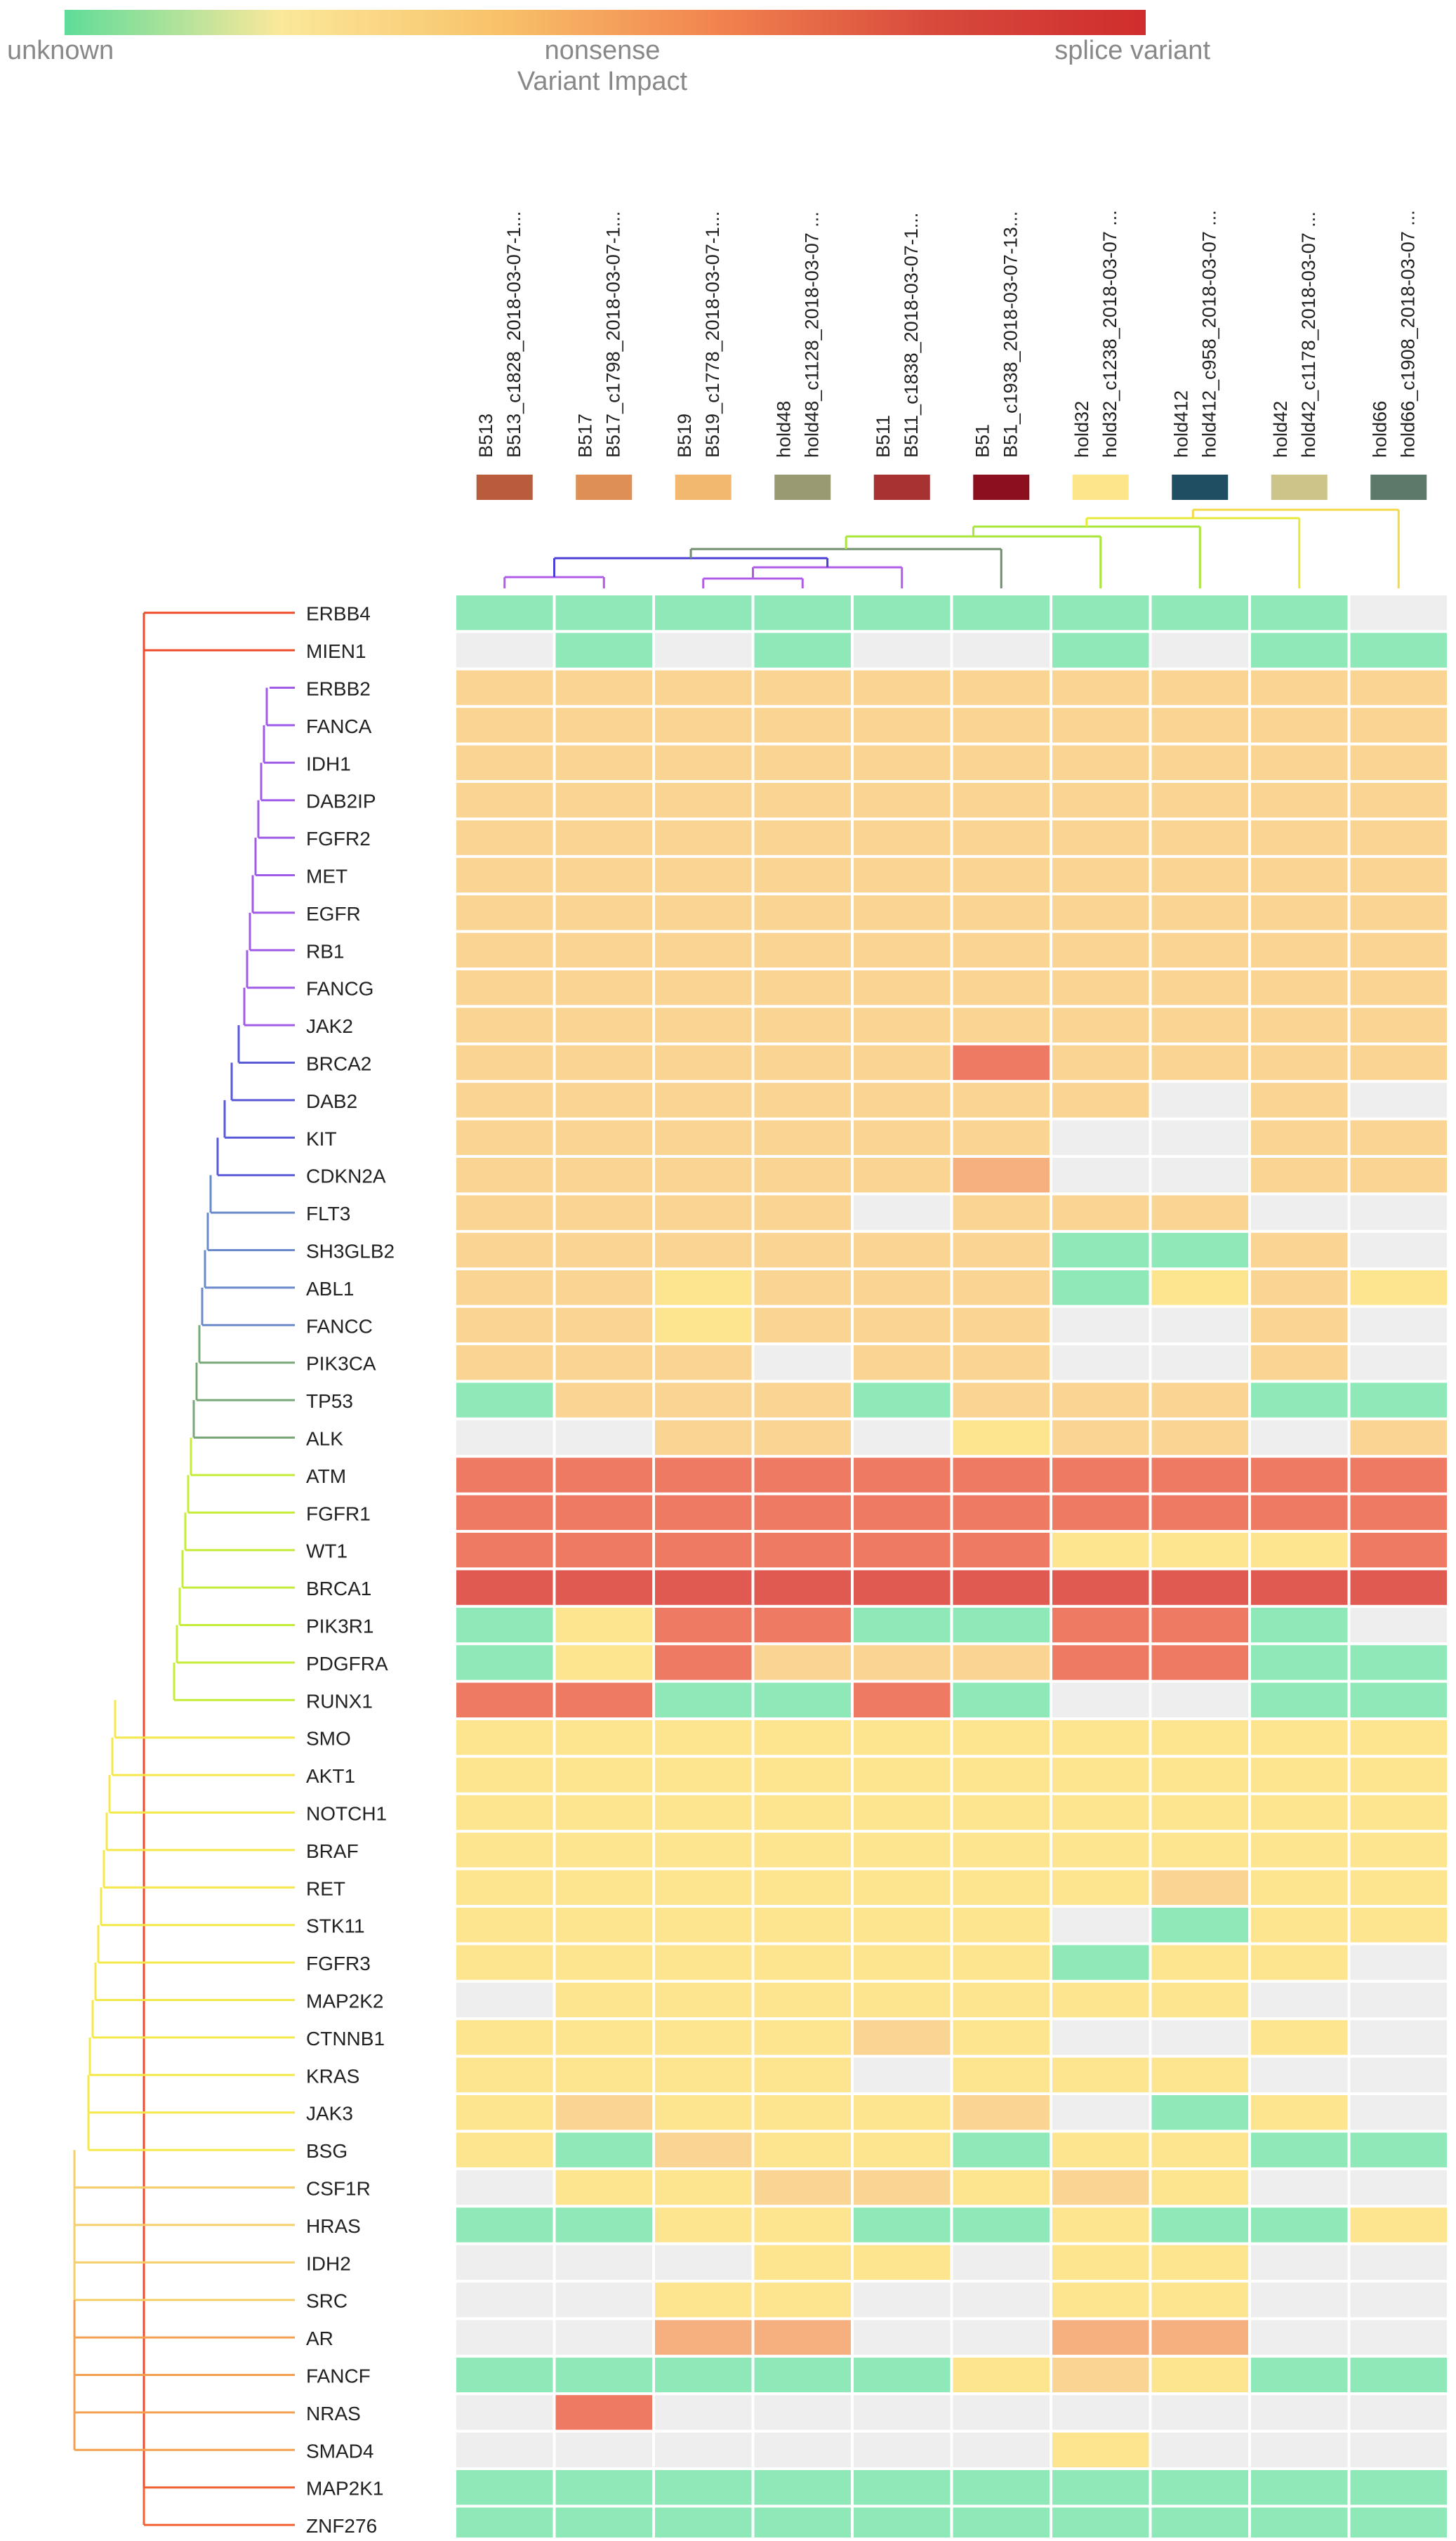 This screenshot has height=2541, width=1456. Describe the element at coordinates (1299, 488) in the screenshot. I see `sample-swatch` at that location.